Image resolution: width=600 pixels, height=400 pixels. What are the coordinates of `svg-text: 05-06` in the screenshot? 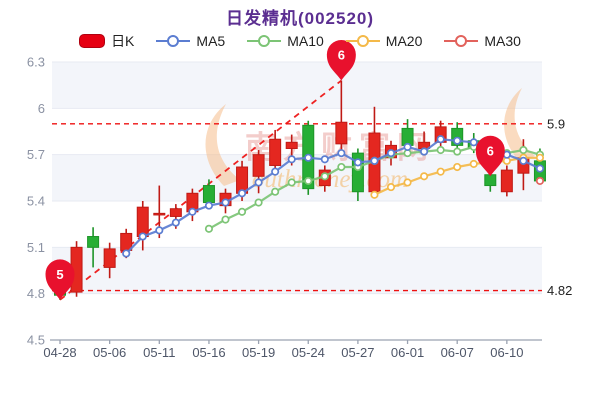 It's located at (109, 352).